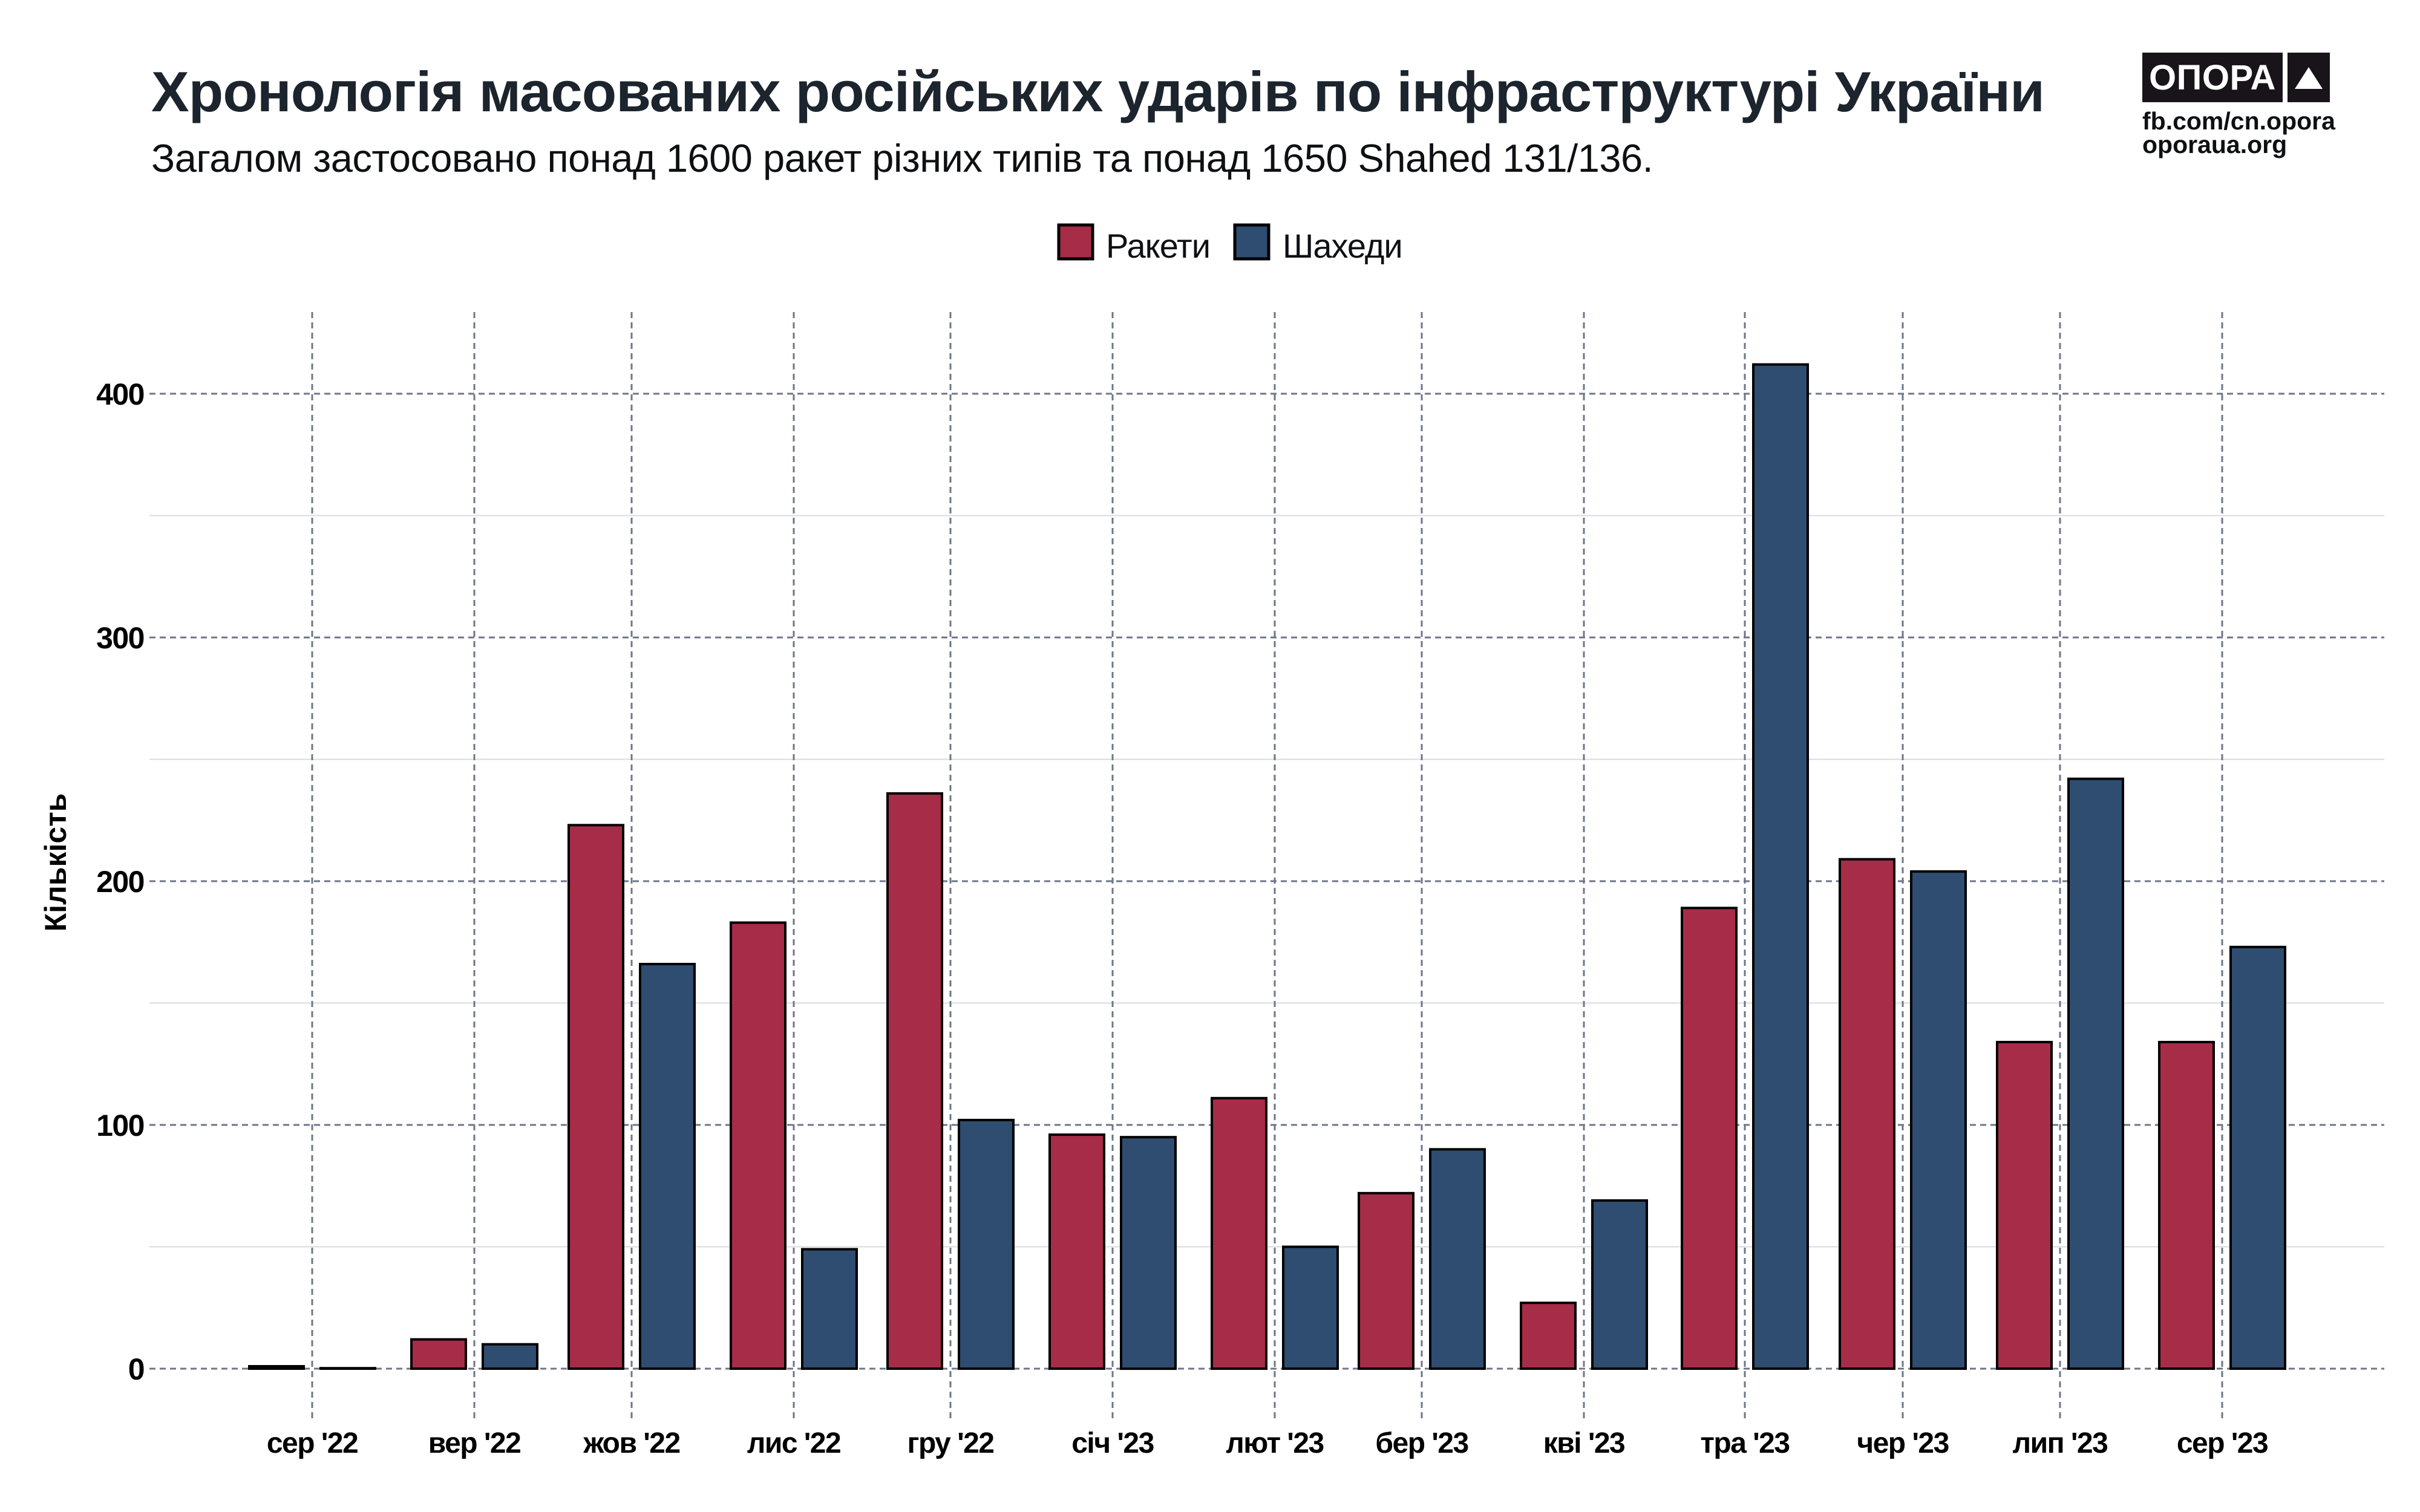  Describe the element at coordinates (631, 1443) in the screenshot. I see `svg-text: жов '22` at that location.